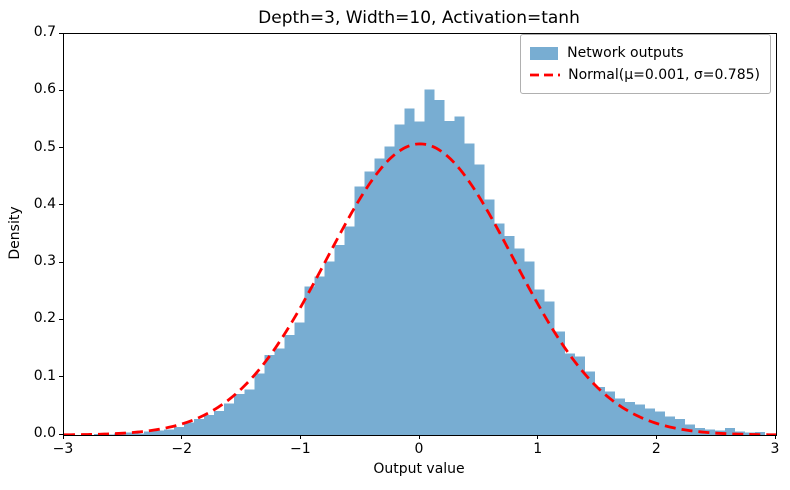  I want to click on histogram-swatch-icon, so click(544, 53).